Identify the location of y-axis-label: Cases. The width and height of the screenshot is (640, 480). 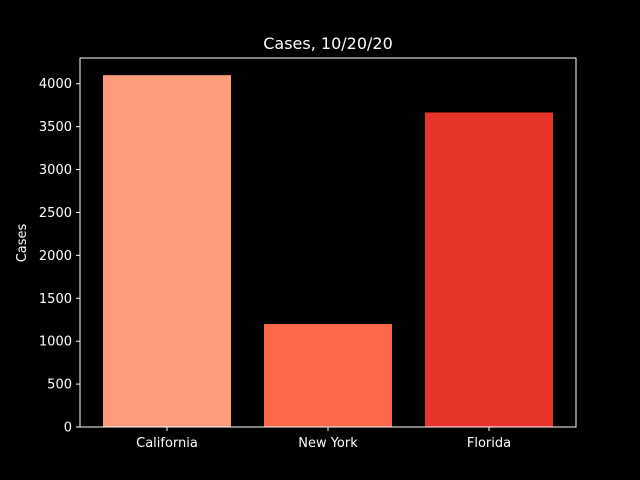
(22, 242).